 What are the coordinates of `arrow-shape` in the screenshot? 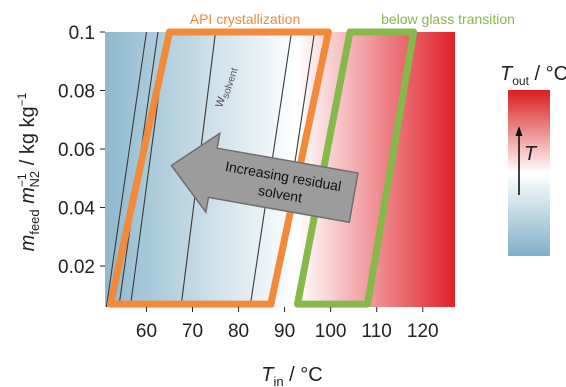 It's located at (264, 177).